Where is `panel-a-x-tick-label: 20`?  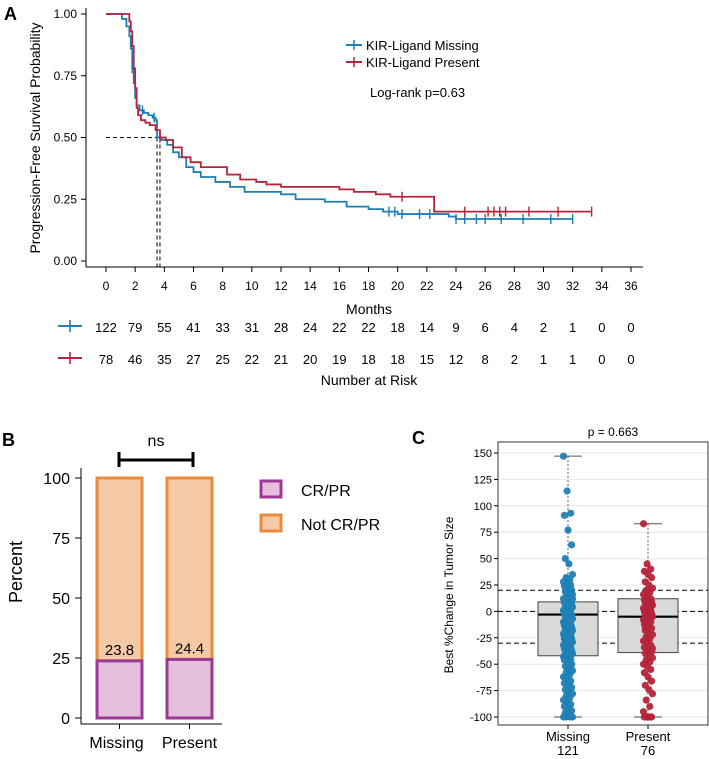 panel-a-x-tick-label: 20 is located at coordinates (398, 286).